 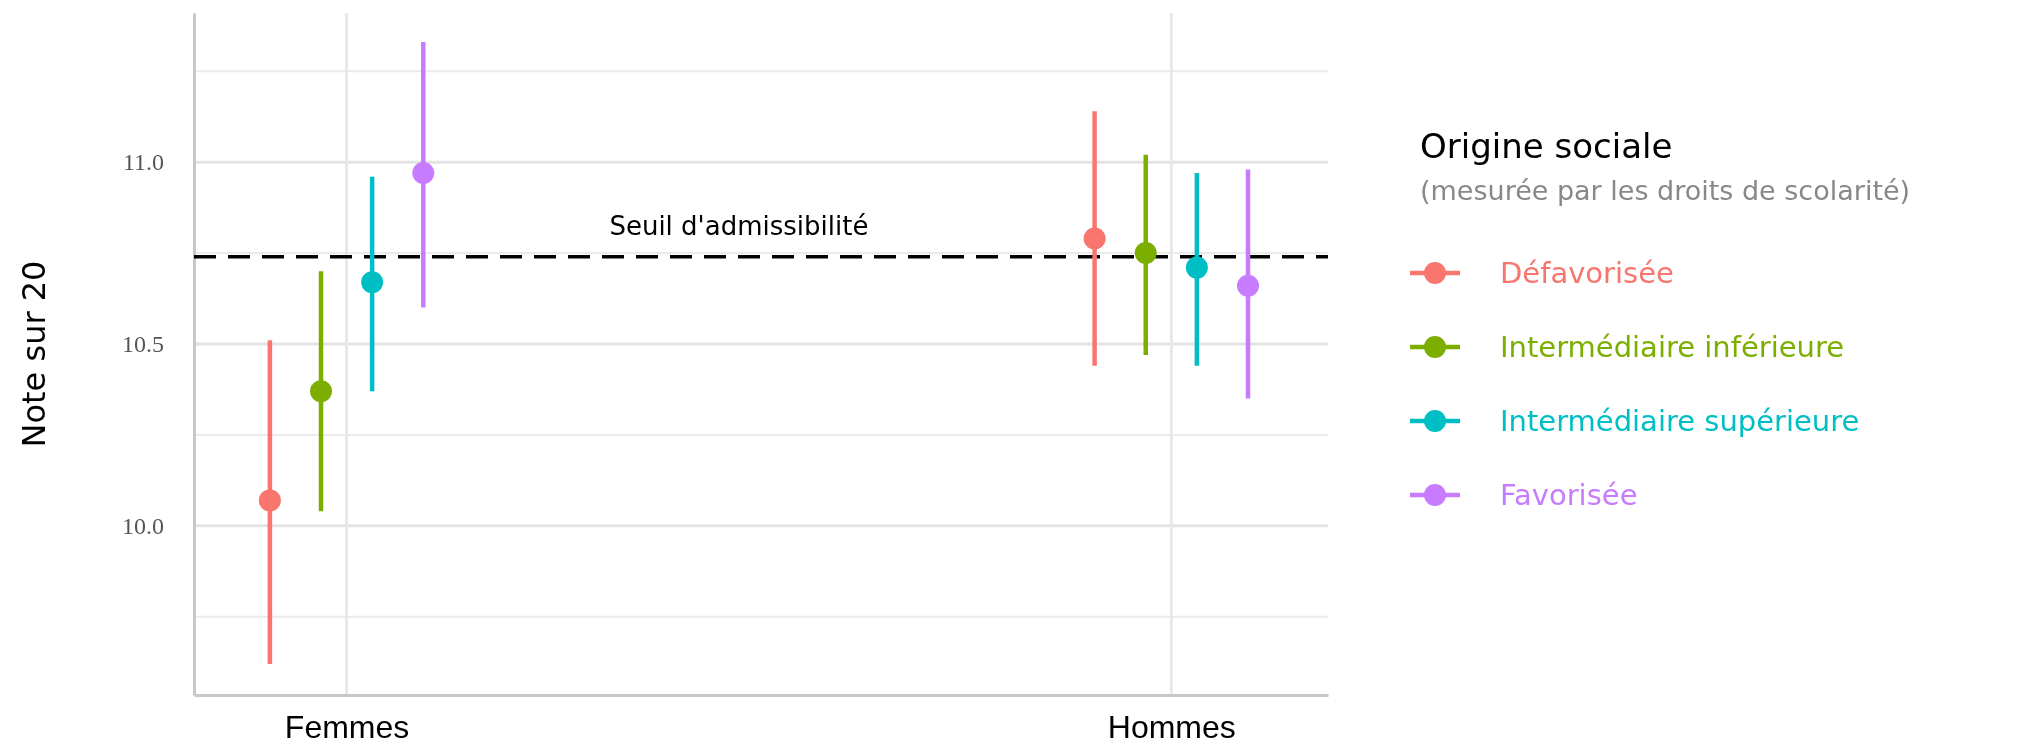 What do you see at coordinates (1672, 347) in the screenshot?
I see `legend-label: Intermédiaire inférieure` at bounding box center [1672, 347].